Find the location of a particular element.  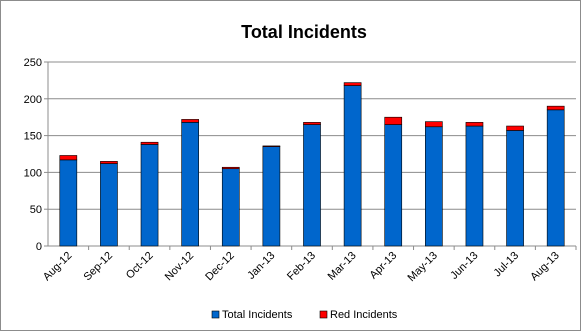

x-tick-label: Dec-12 is located at coordinates (220, 267).